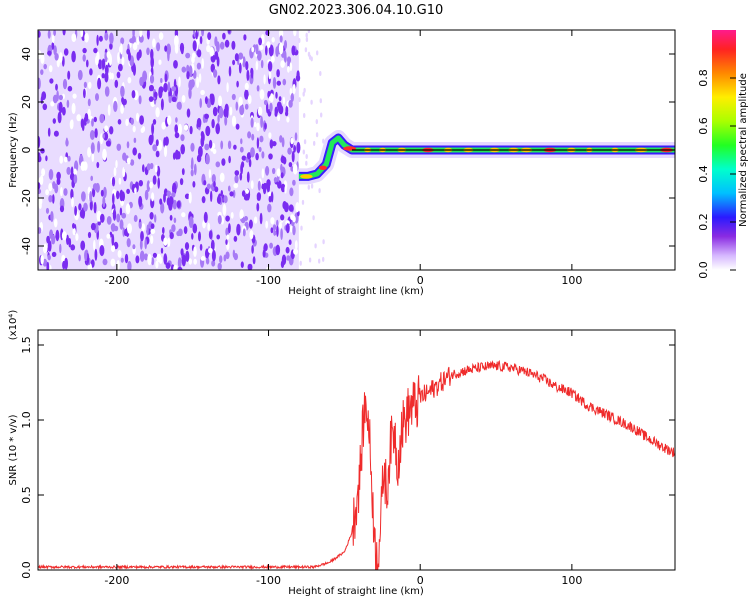 The width and height of the screenshot is (750, 600). Describe the element at coordinates (703, 222) in the screenshot. I see `colorbar-tick-label: 0.2` at that location.